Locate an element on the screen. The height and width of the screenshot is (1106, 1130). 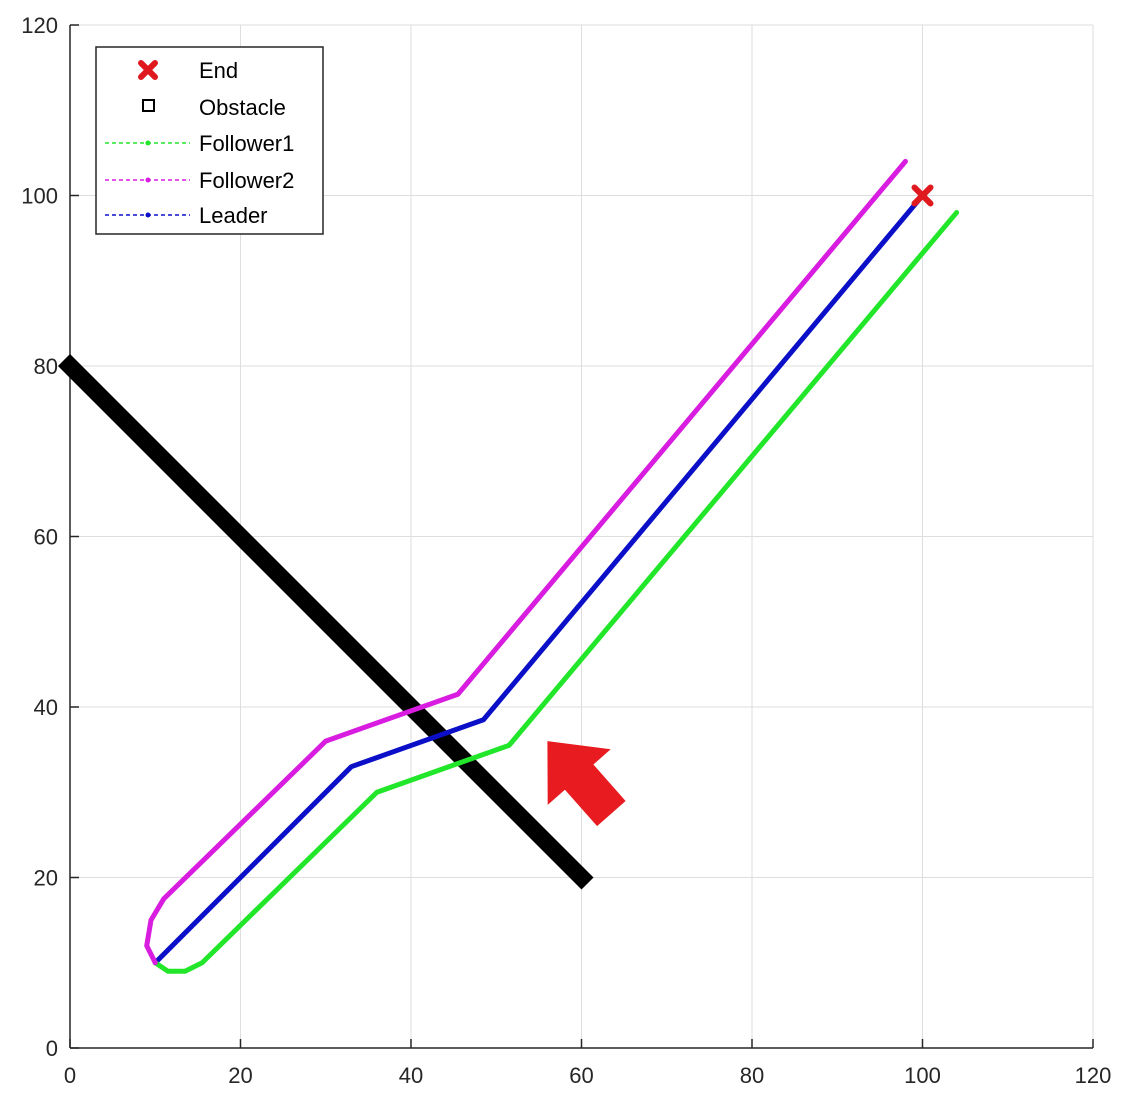
annotation-arrow is located at coordinates (586, 784).